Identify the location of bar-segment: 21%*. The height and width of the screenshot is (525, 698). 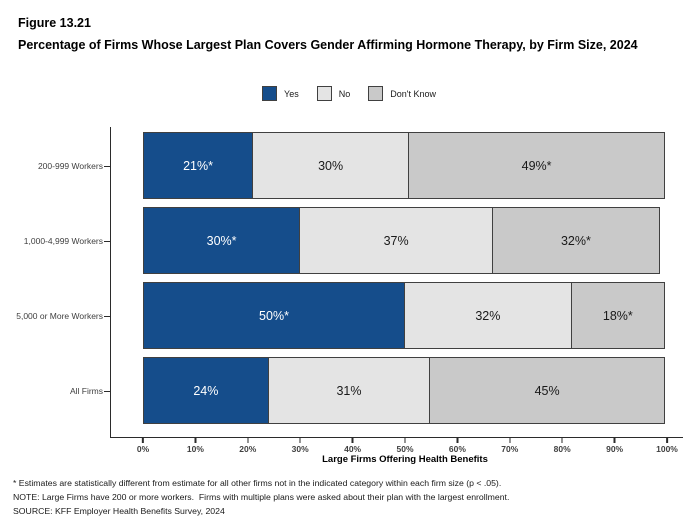
(198, 165).